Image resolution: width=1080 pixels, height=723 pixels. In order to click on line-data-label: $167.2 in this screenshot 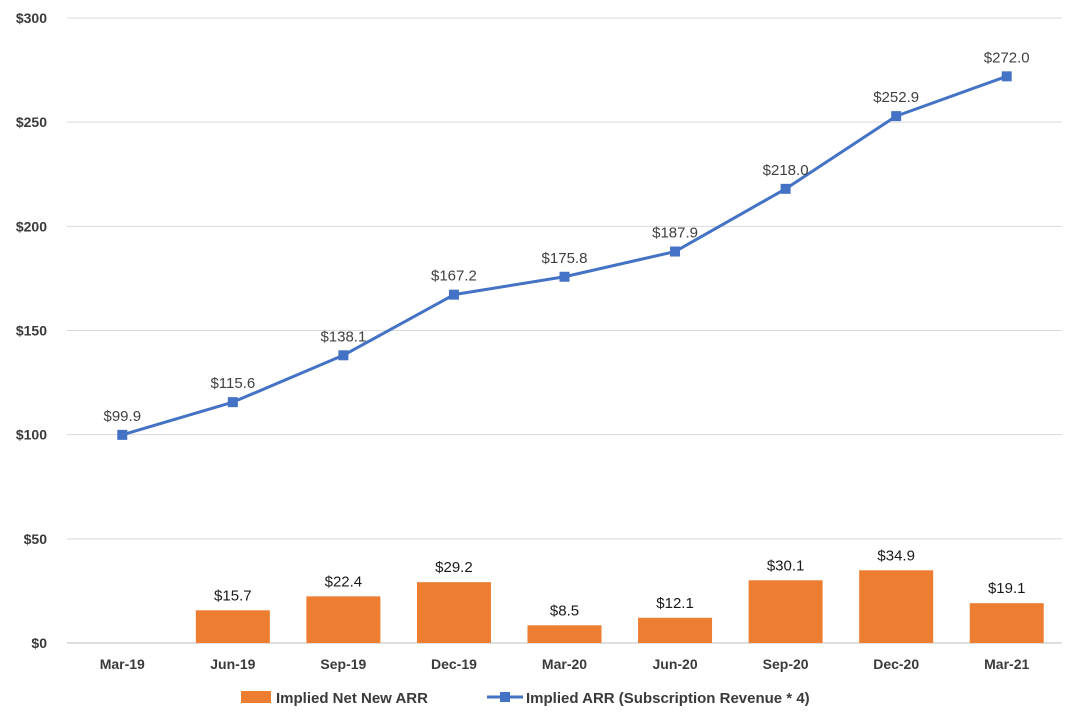, I will do `click(454, 276)`.